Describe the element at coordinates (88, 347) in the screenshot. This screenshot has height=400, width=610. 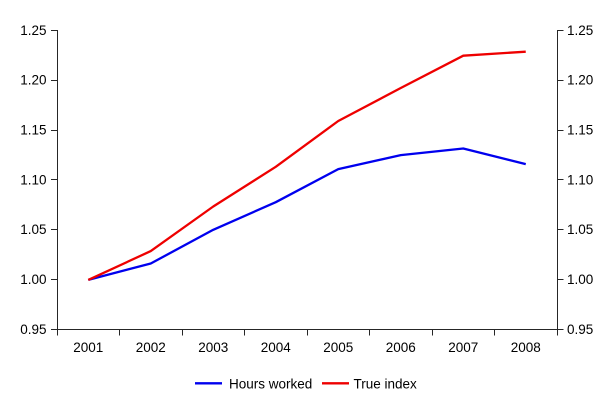
I see `svg-text: 2001` at that location.